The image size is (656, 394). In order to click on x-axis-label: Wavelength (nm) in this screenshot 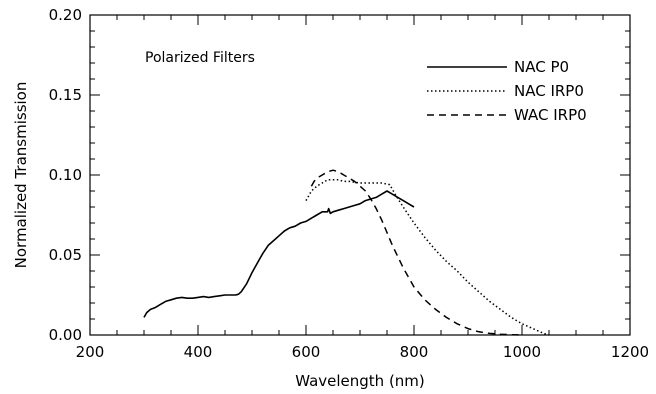, I will do `click(360, 381)`.